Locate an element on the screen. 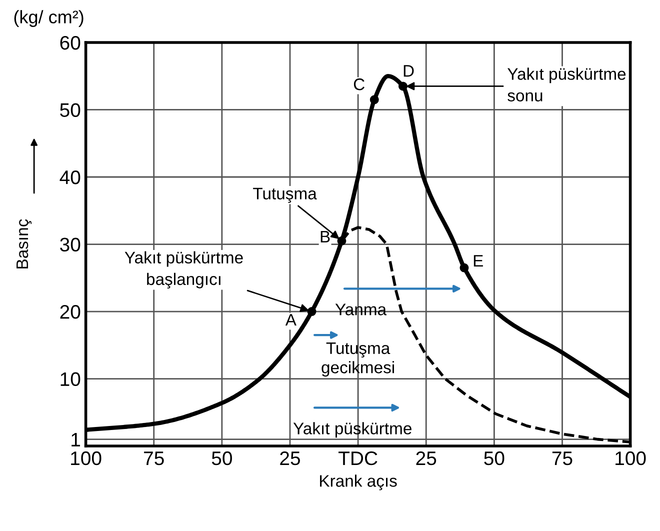 Image resolution: width=660 pixels, height=531 pixels. annotation: A is located at coordinates (290, 320).